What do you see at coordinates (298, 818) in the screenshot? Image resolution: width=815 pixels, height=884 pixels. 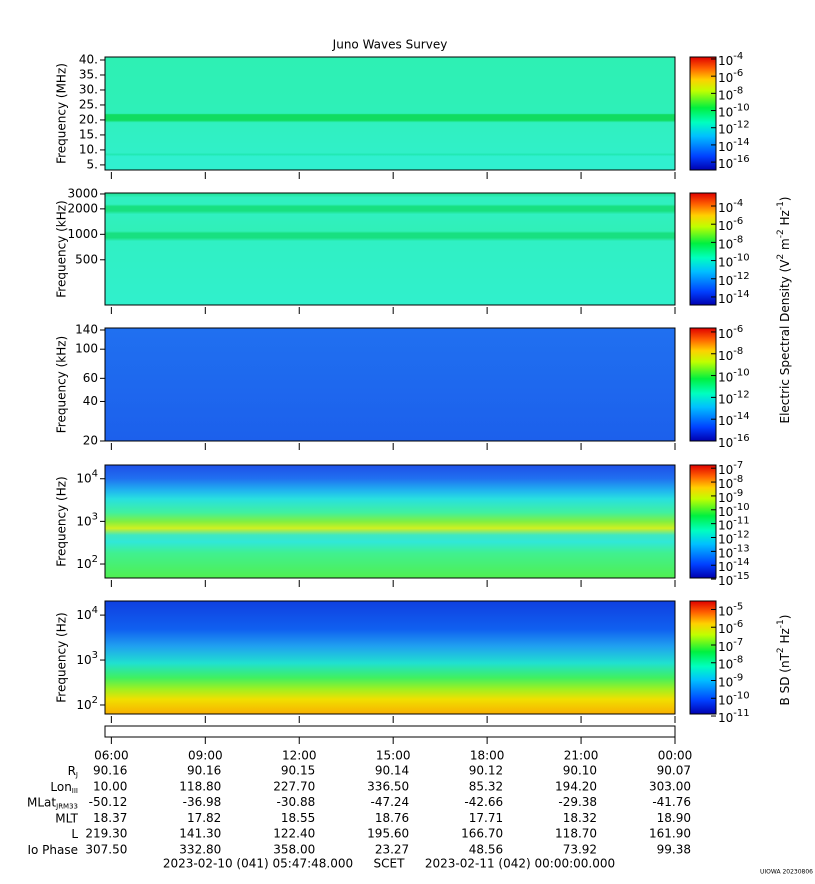 I see `ephemeris-value: 18.55` at bounding box center [298, 818].